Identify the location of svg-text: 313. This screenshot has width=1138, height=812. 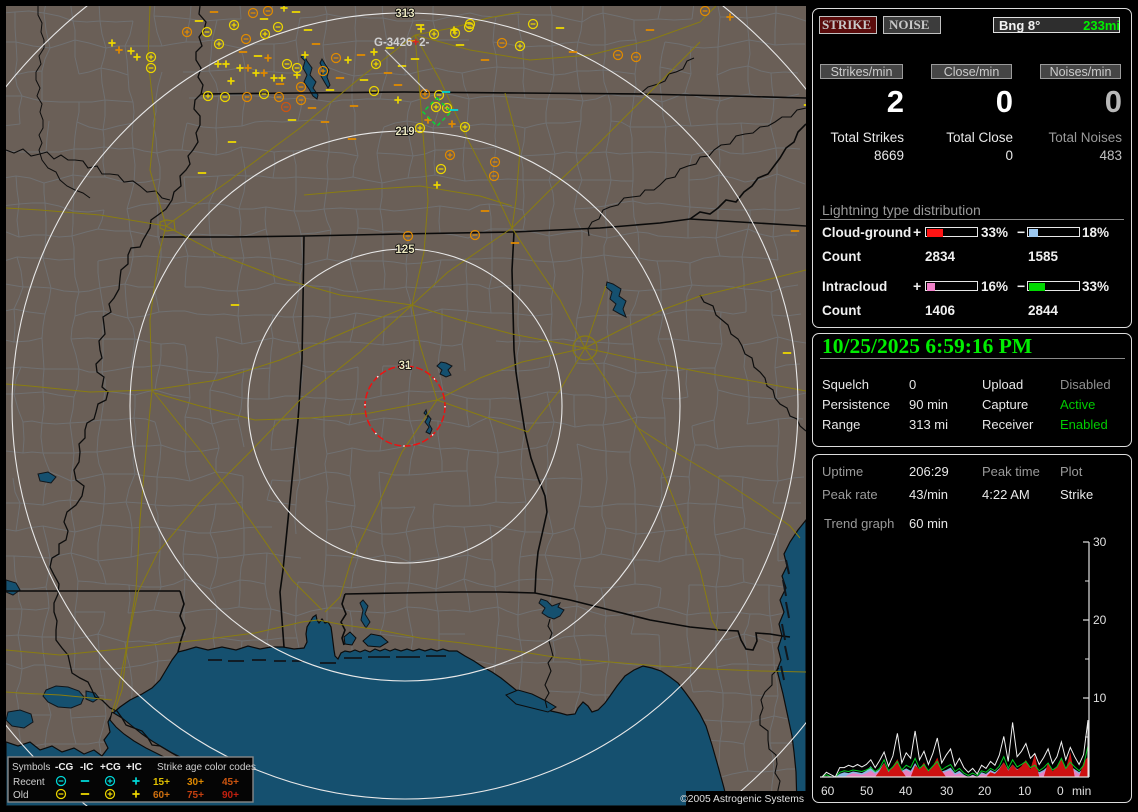
(404, 14).